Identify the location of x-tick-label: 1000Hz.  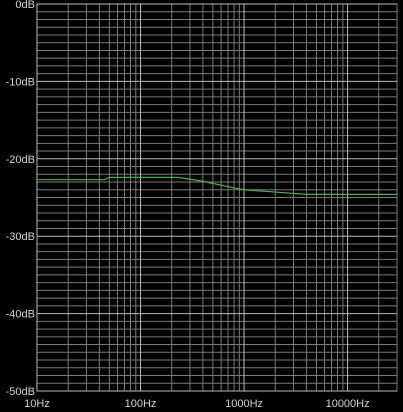
(244, 404).